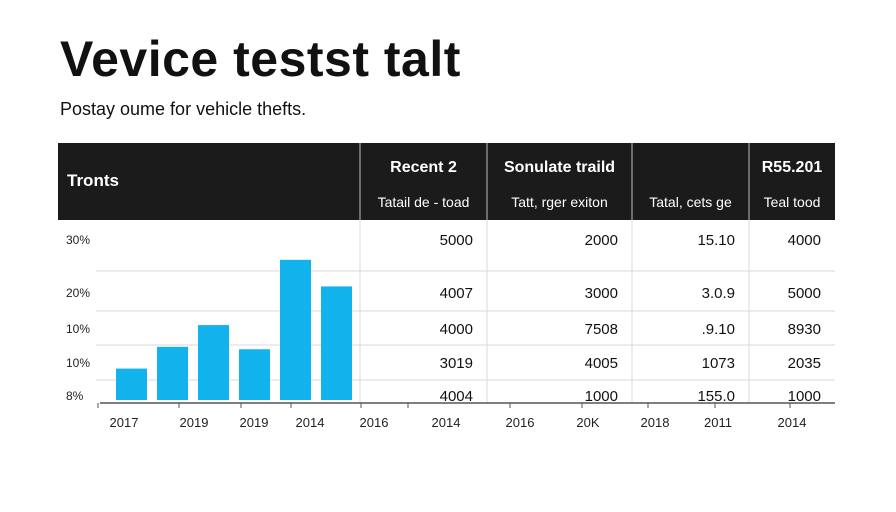 Image resolution: width=896 pixels, height=512 pixels. I want to click on y-tick-label: 20%, so click(78, 293).